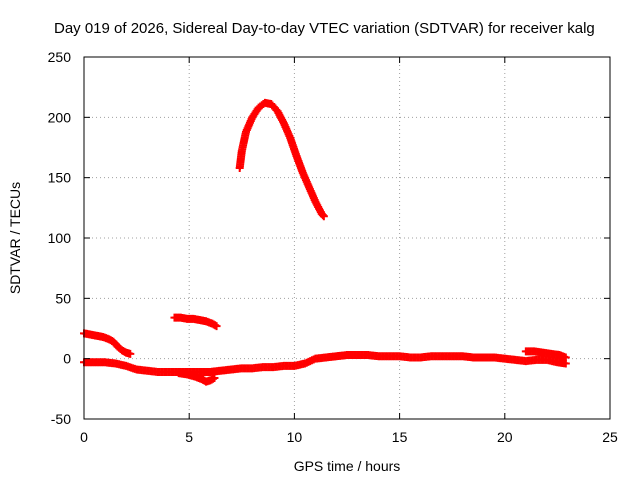  Describe the element at coordinates (281, 159) in the screenshot. I see `series-arc-peak` at that location.